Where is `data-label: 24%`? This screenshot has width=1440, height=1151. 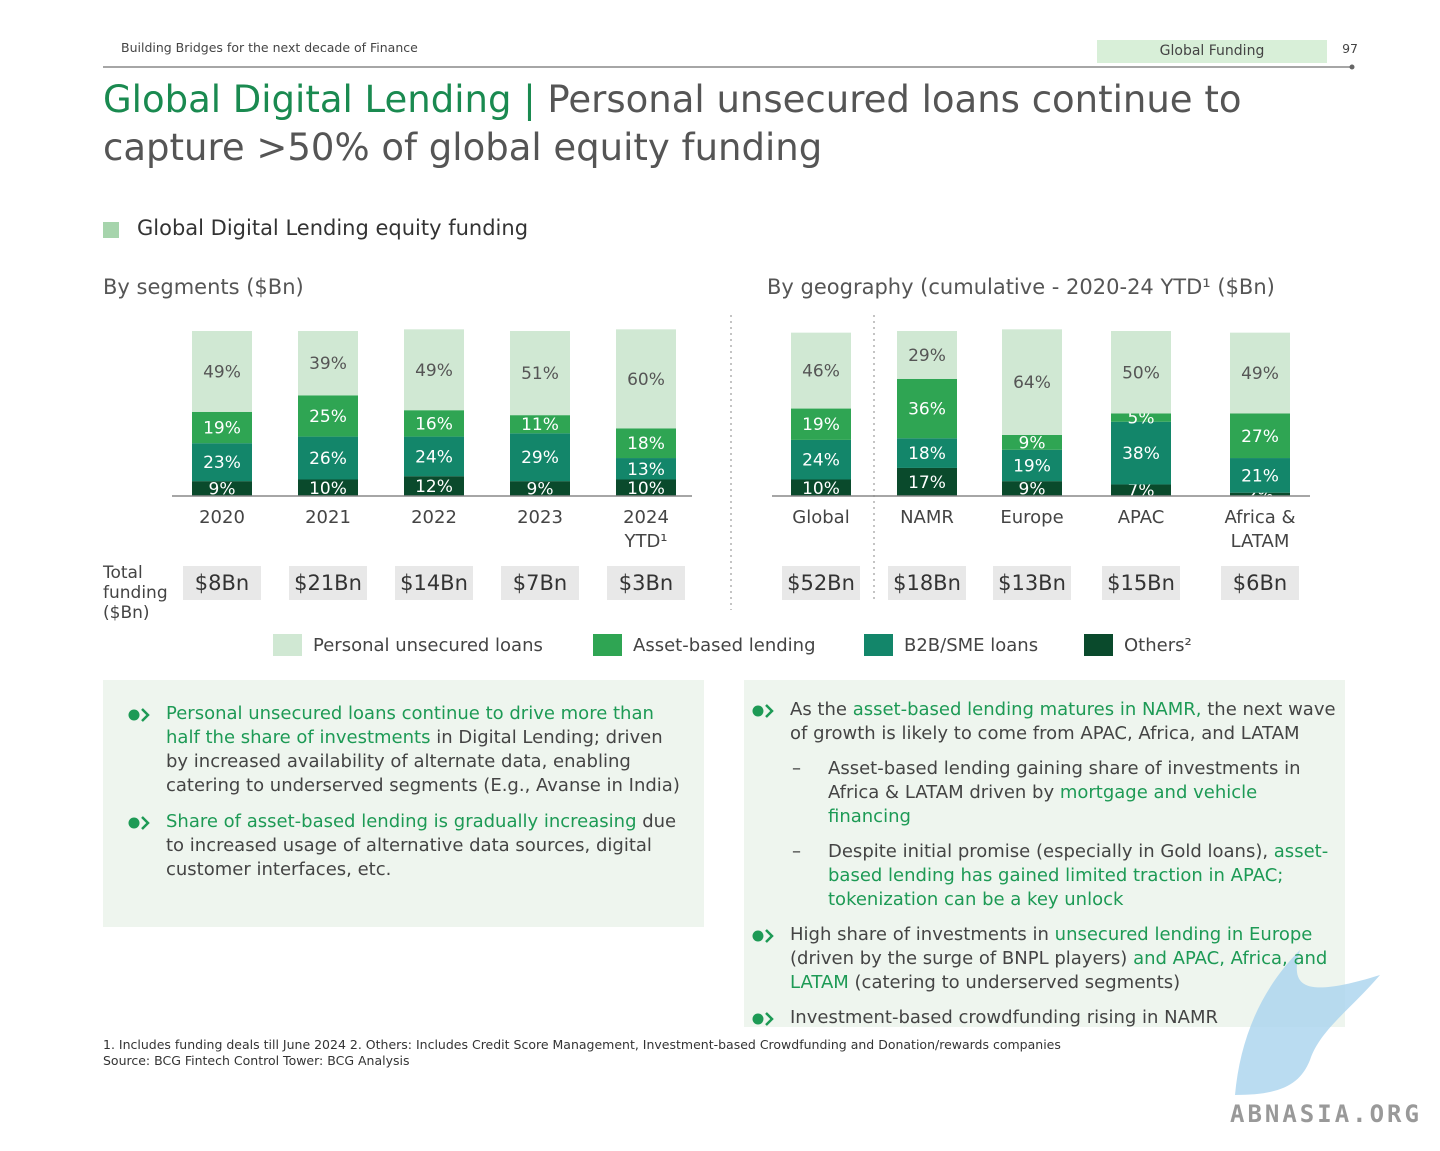 data-label: 24% is located at coordinates (821, 461).